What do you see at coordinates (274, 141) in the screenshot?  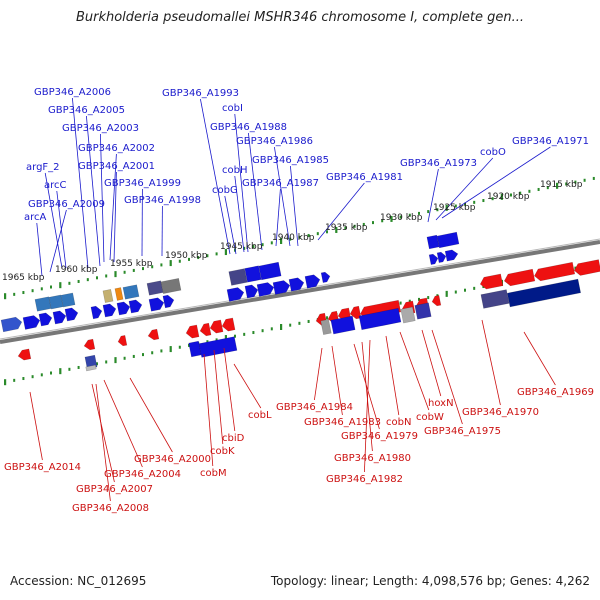 I see `gene-label-GBP346_A1986: GBP346_A1986` at bounding box center [274, 141].